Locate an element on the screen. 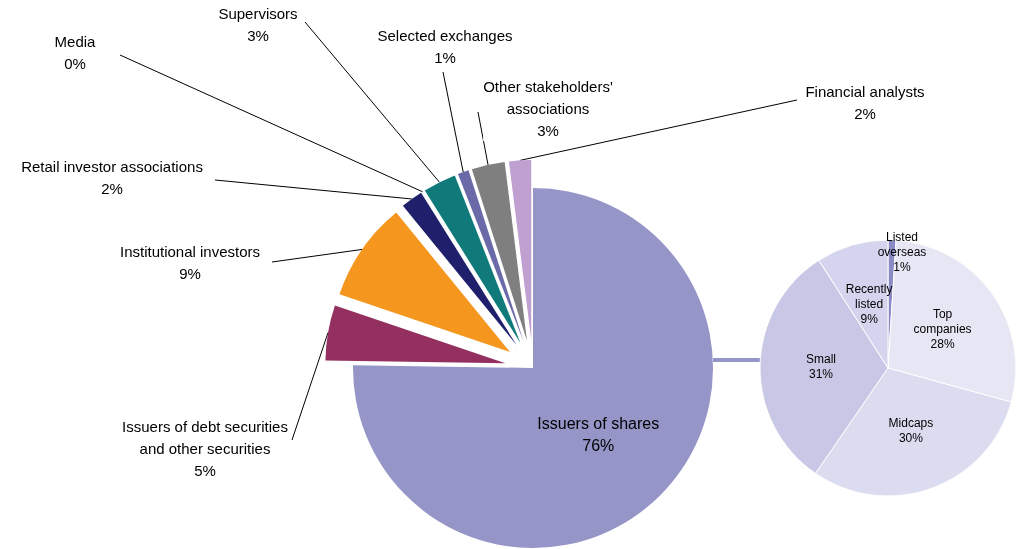  slice-label: Retail investor associations is located at coordinates (112, 166).